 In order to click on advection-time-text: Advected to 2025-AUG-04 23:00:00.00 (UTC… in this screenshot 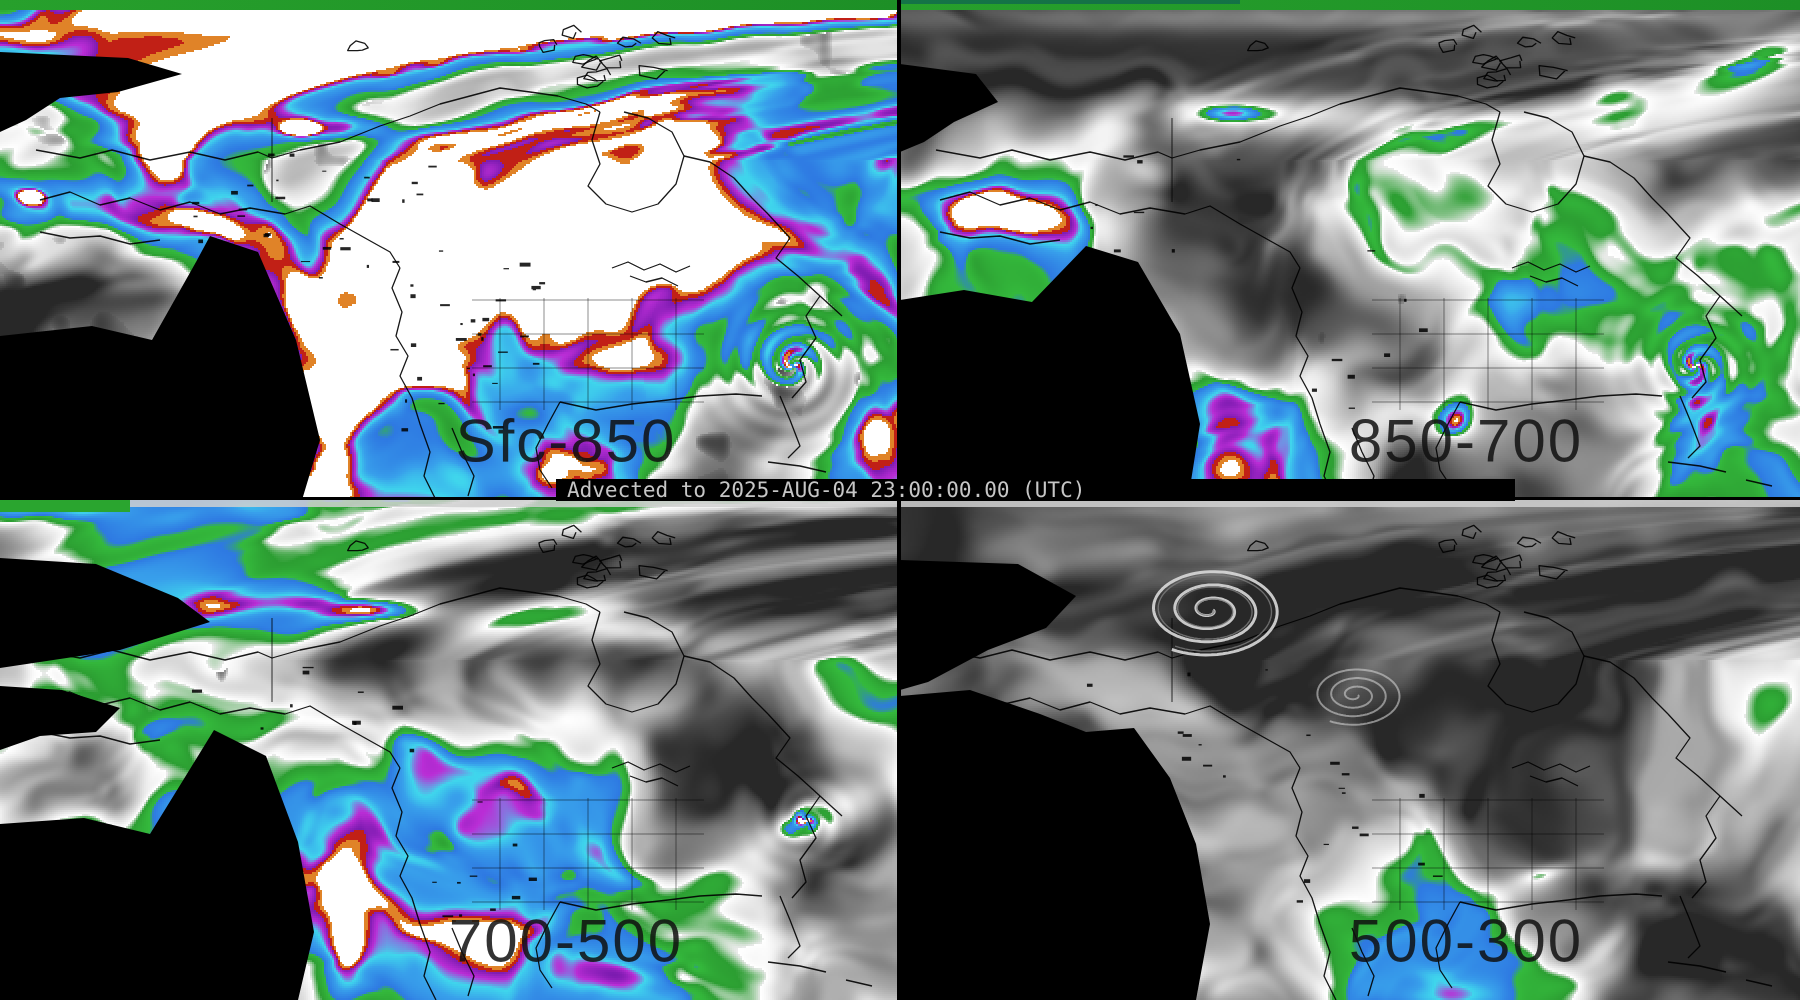, I will do `click(826, 490)`.